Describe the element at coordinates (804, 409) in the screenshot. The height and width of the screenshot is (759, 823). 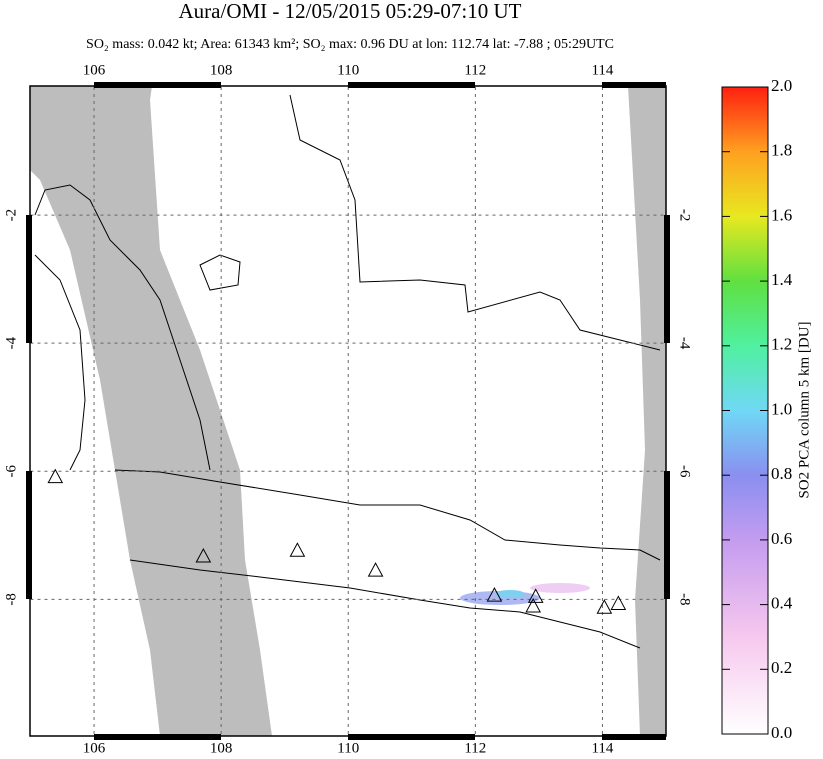
I see `colorbar-label: SO2 PCA column 5 km [DU]` at that location.